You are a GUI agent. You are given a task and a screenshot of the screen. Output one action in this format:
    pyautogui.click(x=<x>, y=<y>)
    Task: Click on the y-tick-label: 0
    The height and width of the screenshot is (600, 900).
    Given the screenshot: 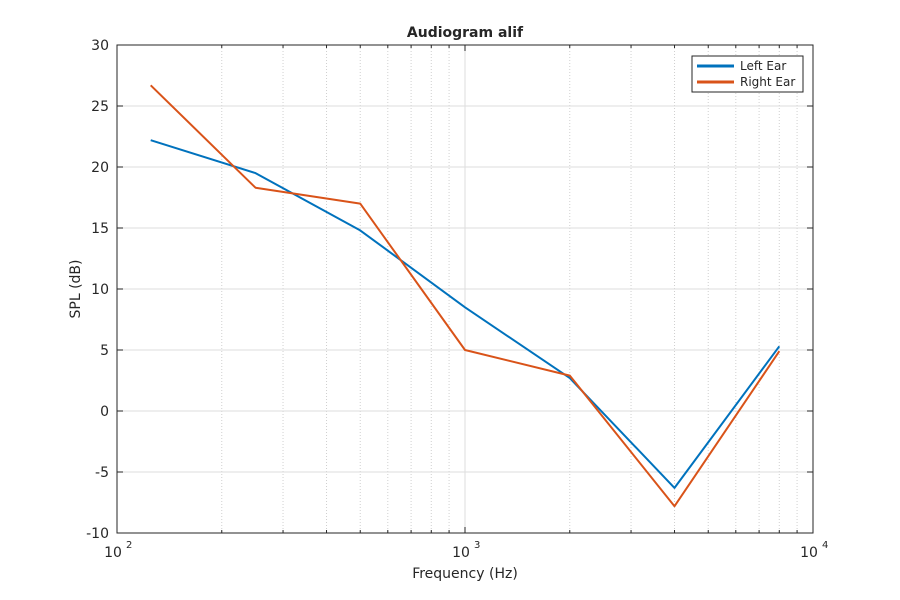 What is the action you would take?
    pyautogui.click(x=104, y=412)
    